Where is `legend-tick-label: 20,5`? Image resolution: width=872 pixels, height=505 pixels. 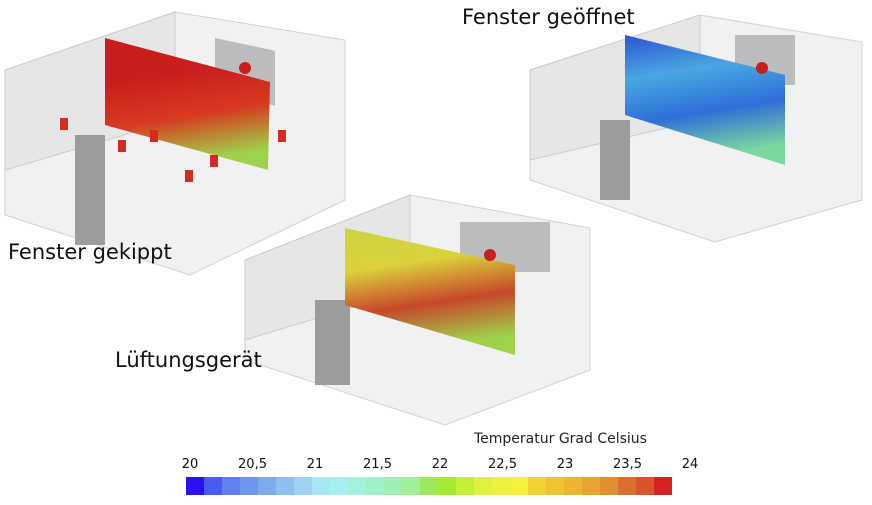
legend-tick-label: 20,5 is located at coordinates (252, 464).